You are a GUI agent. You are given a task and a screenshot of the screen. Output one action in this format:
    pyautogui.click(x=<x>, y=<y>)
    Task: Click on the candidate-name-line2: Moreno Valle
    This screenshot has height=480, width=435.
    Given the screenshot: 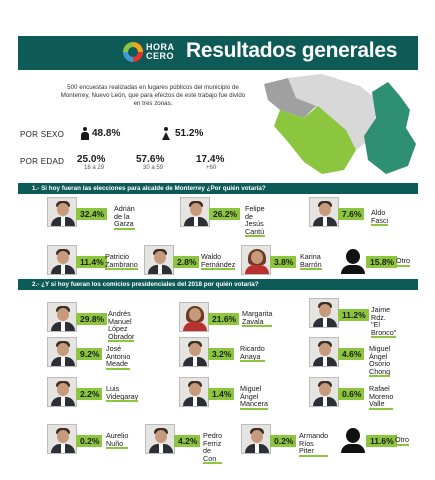 What is the action you would take?
    pyautogui.click(x=381, y=400)
    